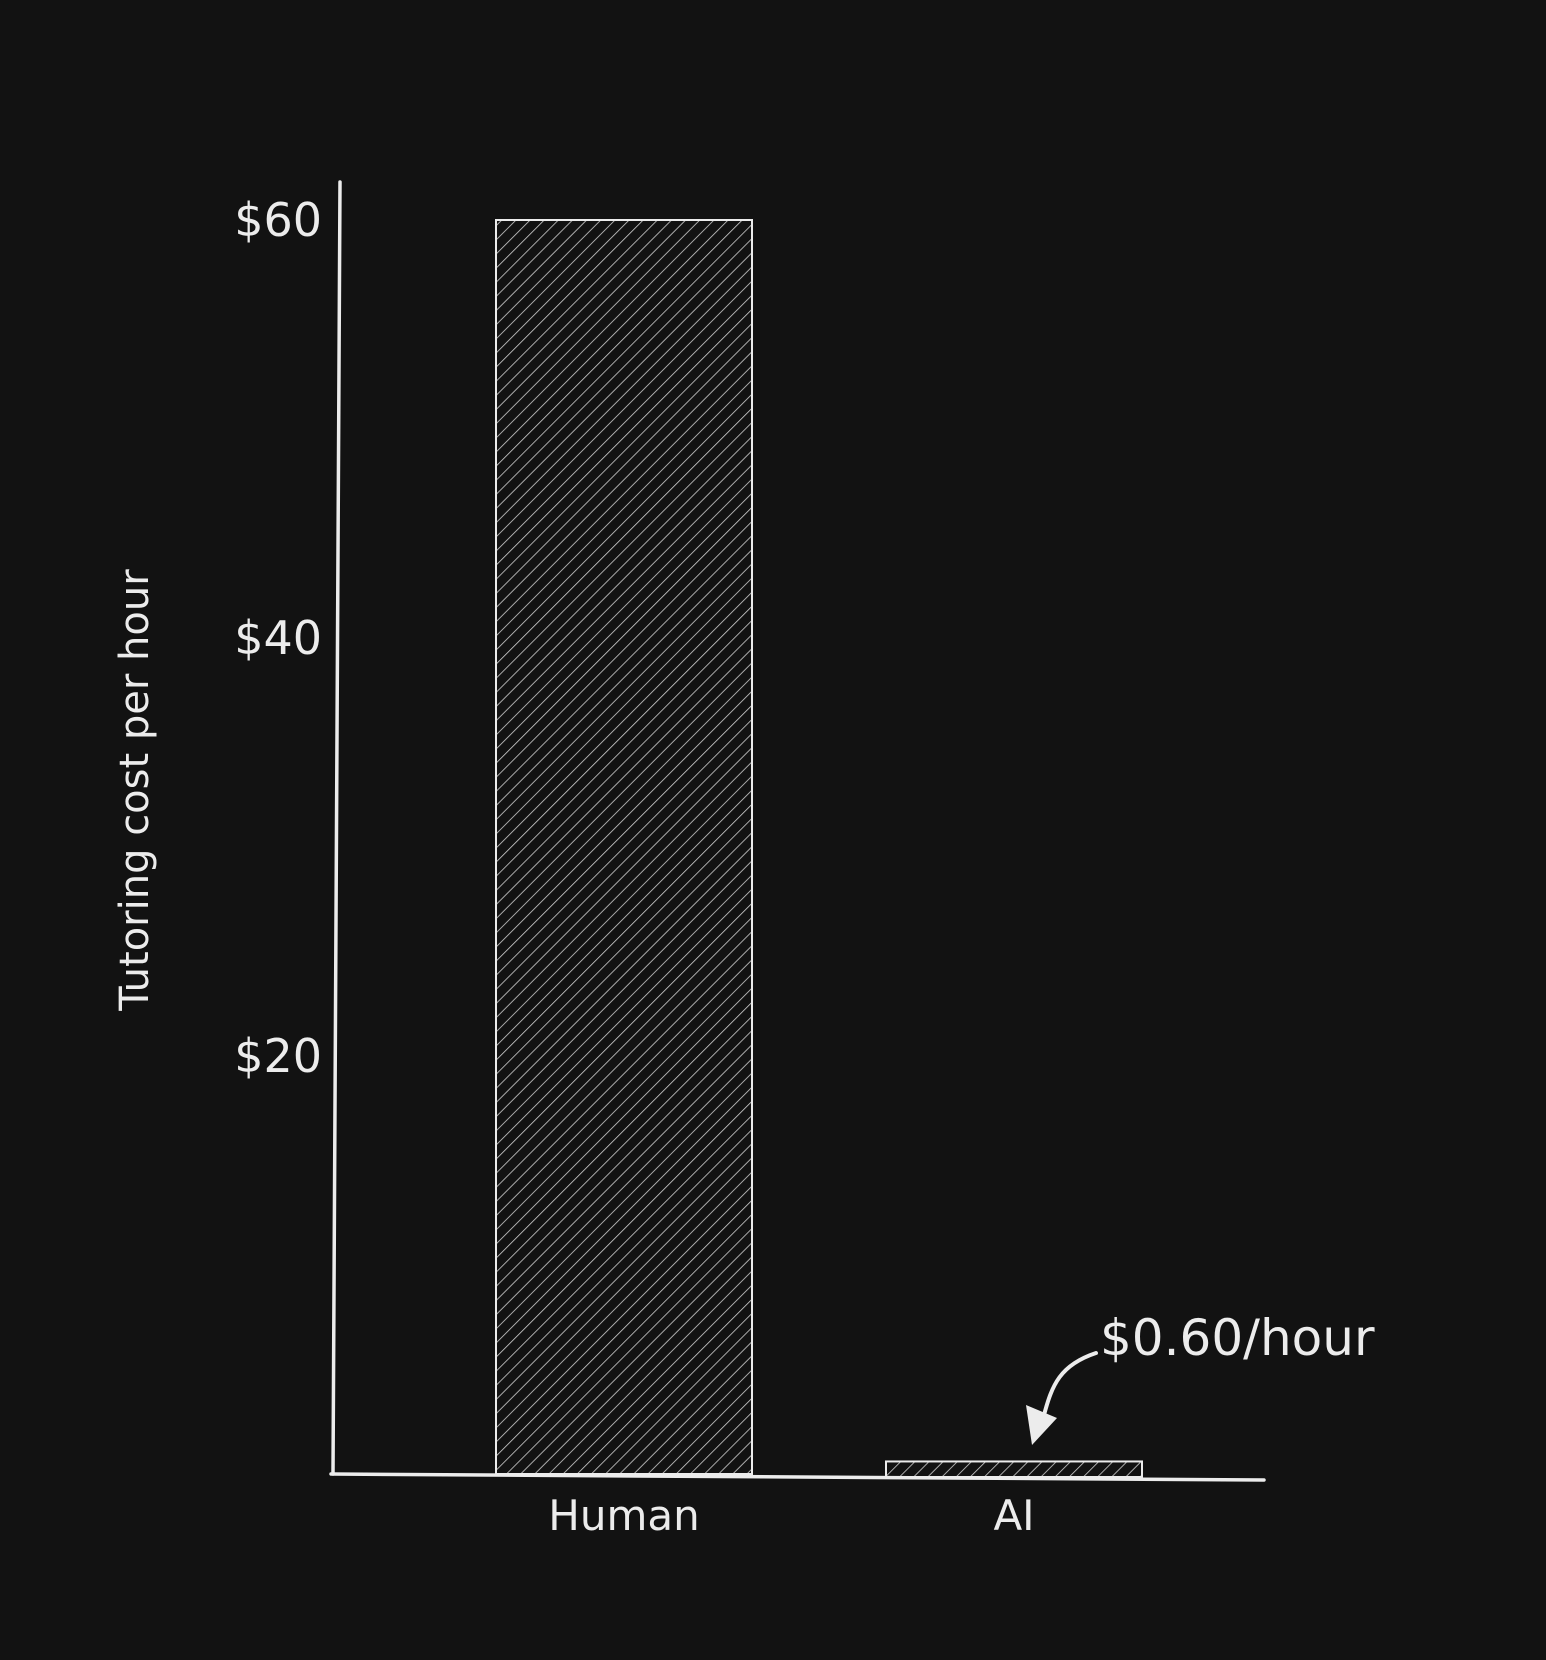 The width and height of the screenshot is (1546, 1660). What do you see at coordinates (1041, 1425) in the screenshot?
I see `arrow-head-icon` at bounding box center [1041, 1425].